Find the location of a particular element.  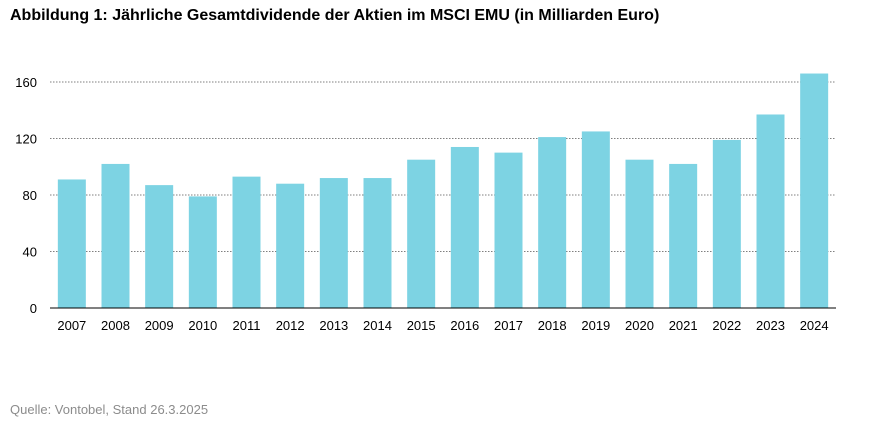

x-tick-label: 2009 is located at coordinates (159, 325).